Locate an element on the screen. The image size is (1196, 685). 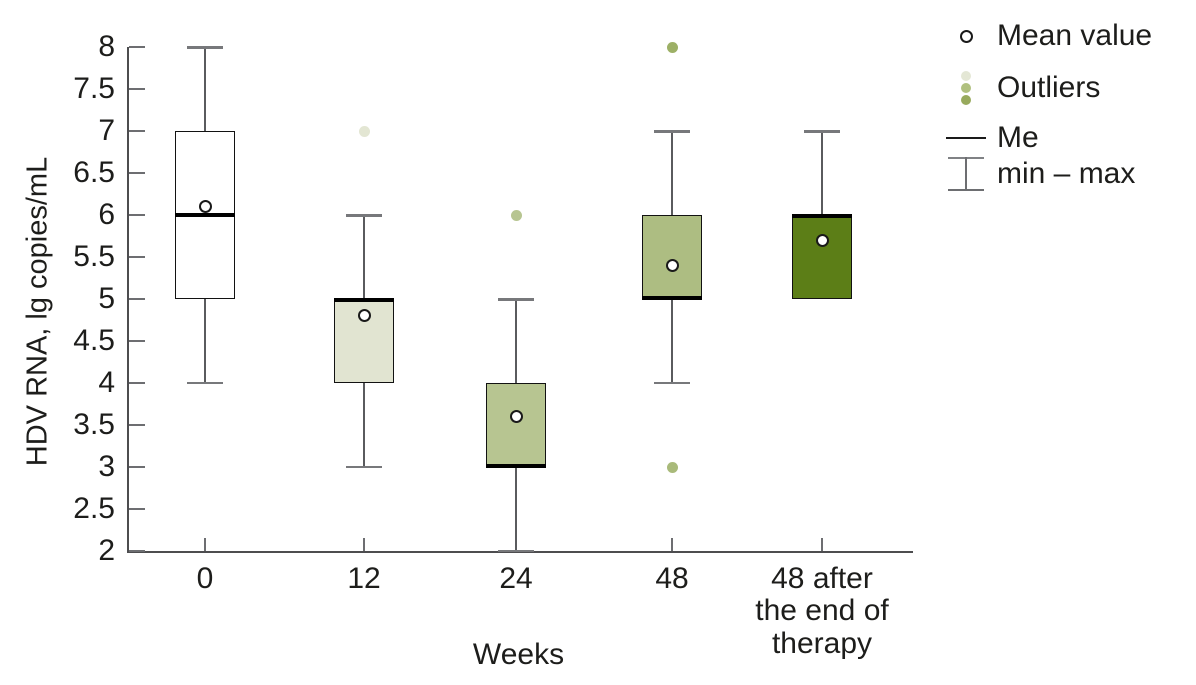
y-tick-label: 3.5 is located at coordinates (94, 424).